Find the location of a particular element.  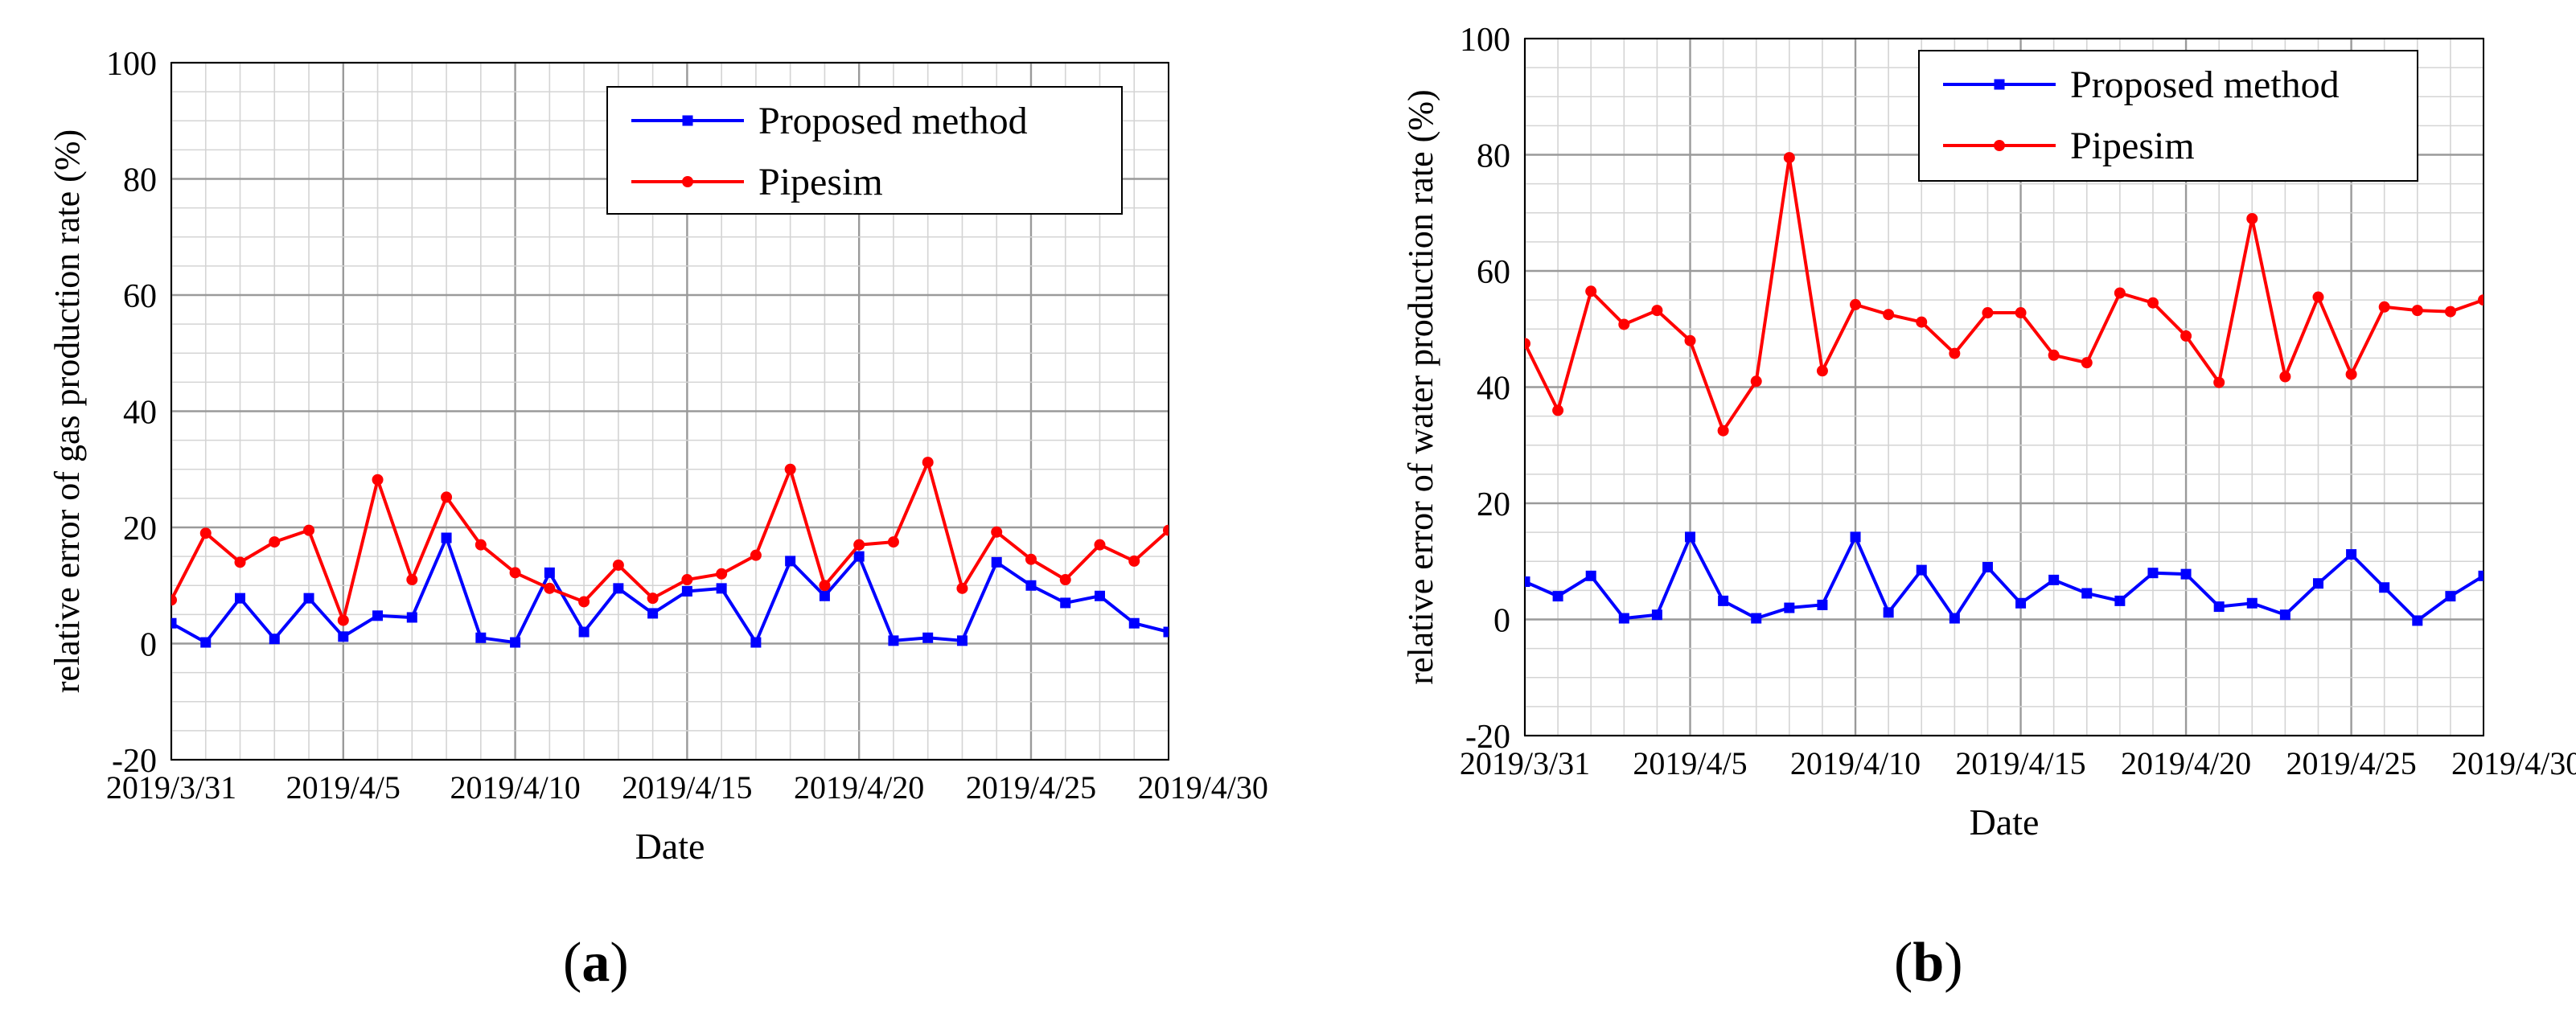

x-tick-label: 2019/4/30 is located at coordinates (2513, 763).